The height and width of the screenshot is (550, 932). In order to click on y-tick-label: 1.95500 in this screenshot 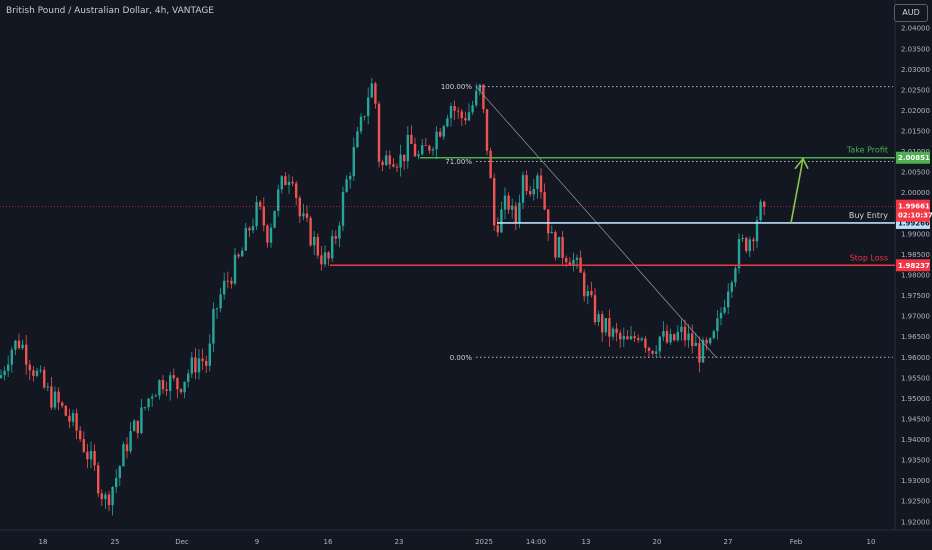, I will do `click(915, 378)`.